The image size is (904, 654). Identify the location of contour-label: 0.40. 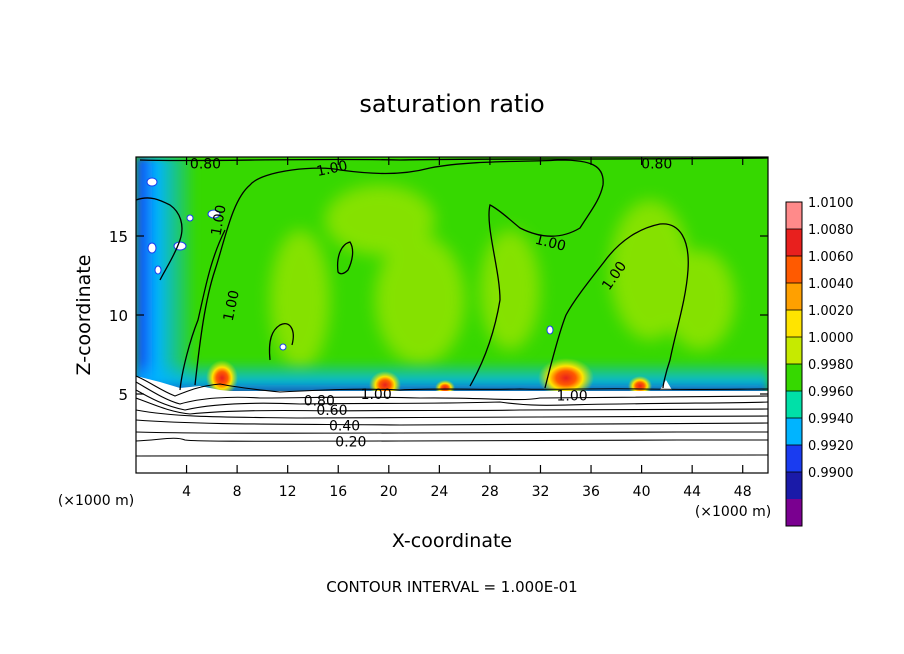
(344, 427).